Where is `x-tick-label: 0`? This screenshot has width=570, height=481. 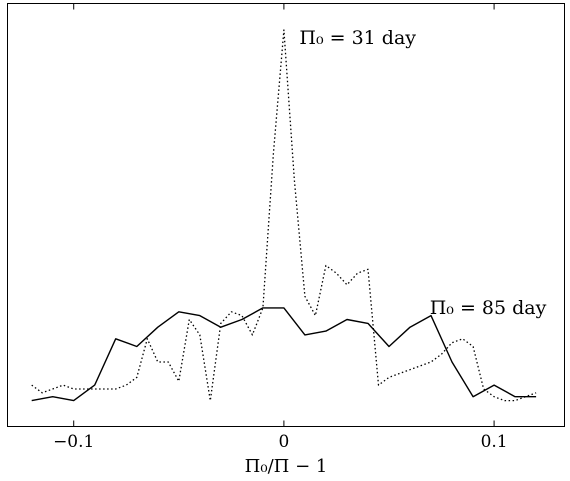 x-tick-label: 0 is located at coordinates (283, 442).